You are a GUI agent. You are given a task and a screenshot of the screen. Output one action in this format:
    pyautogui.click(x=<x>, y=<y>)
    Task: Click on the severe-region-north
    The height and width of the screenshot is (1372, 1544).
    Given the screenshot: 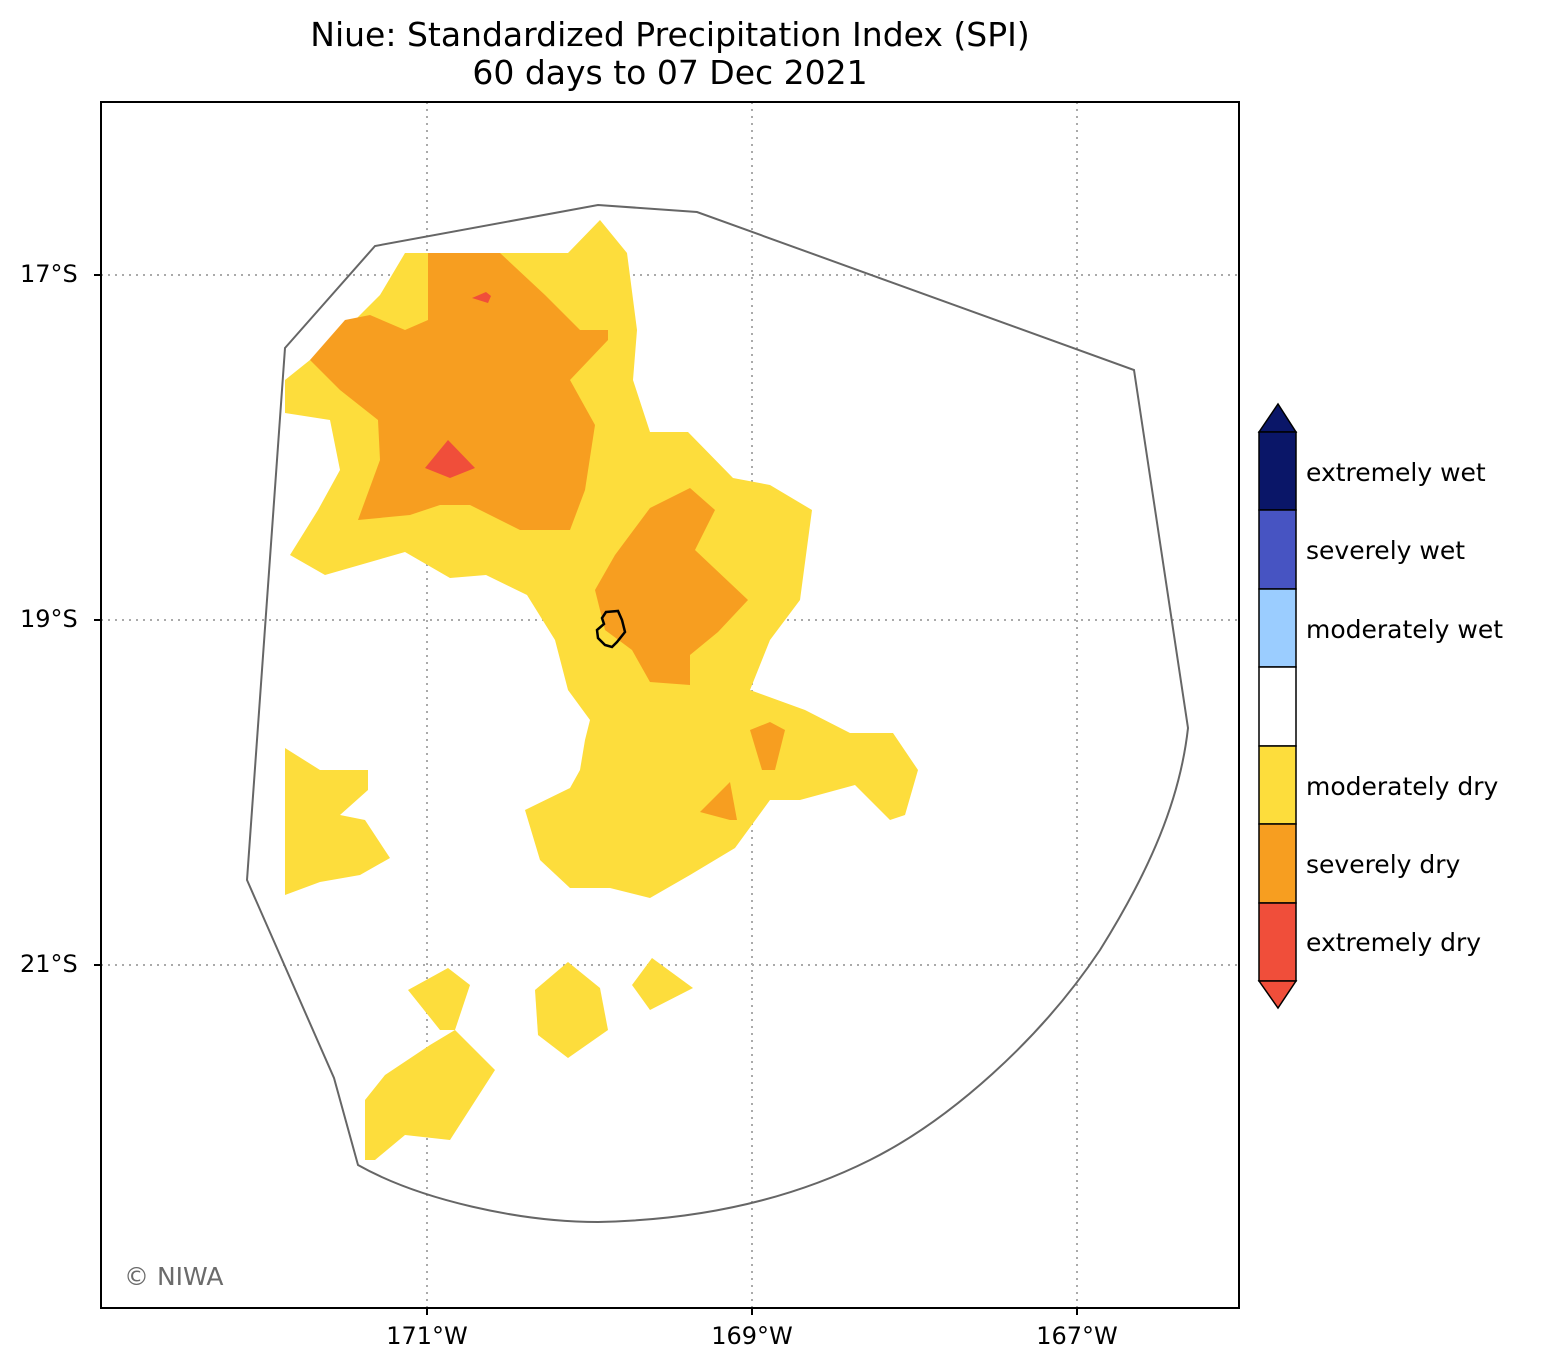 What is the action you would take?
    pyautogui.click(x=459, y=391)
    